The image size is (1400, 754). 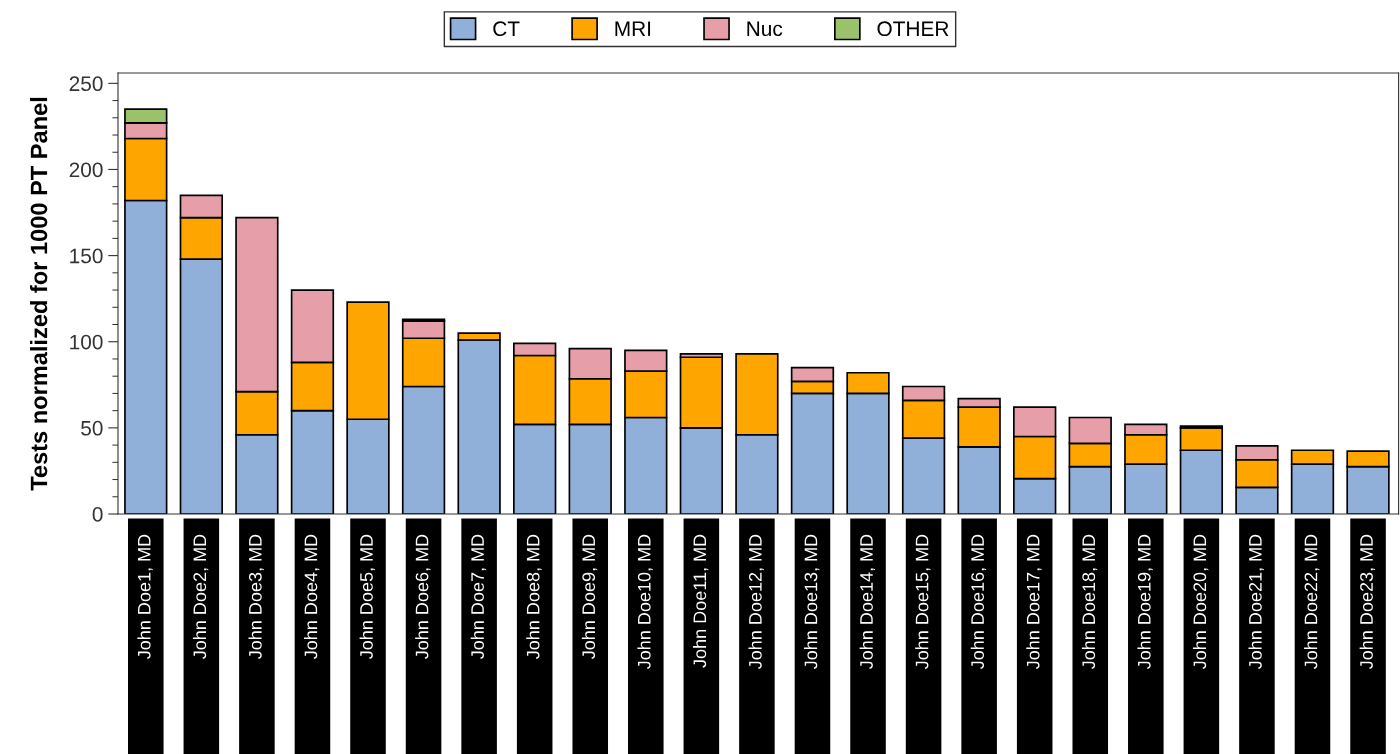 What do you see at coordinates (765, 29) in the screenshot?
I see `legend-label: Nuc` at bounding box center [765, 29].